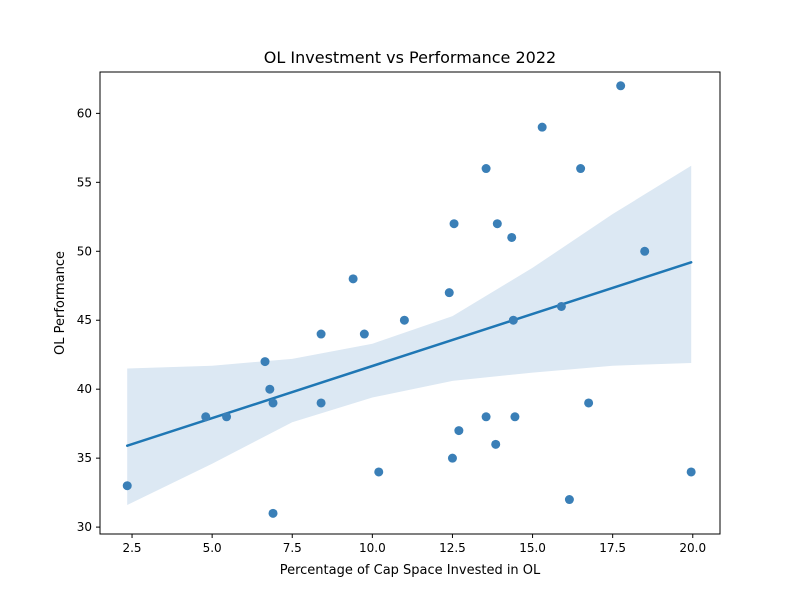 The width and height of the screenshot is (800, 600). What do you see at coordinates (532, 548) in the screenshot?
I see `x-tick-label: 15.0` at bounding box center [532, 548].